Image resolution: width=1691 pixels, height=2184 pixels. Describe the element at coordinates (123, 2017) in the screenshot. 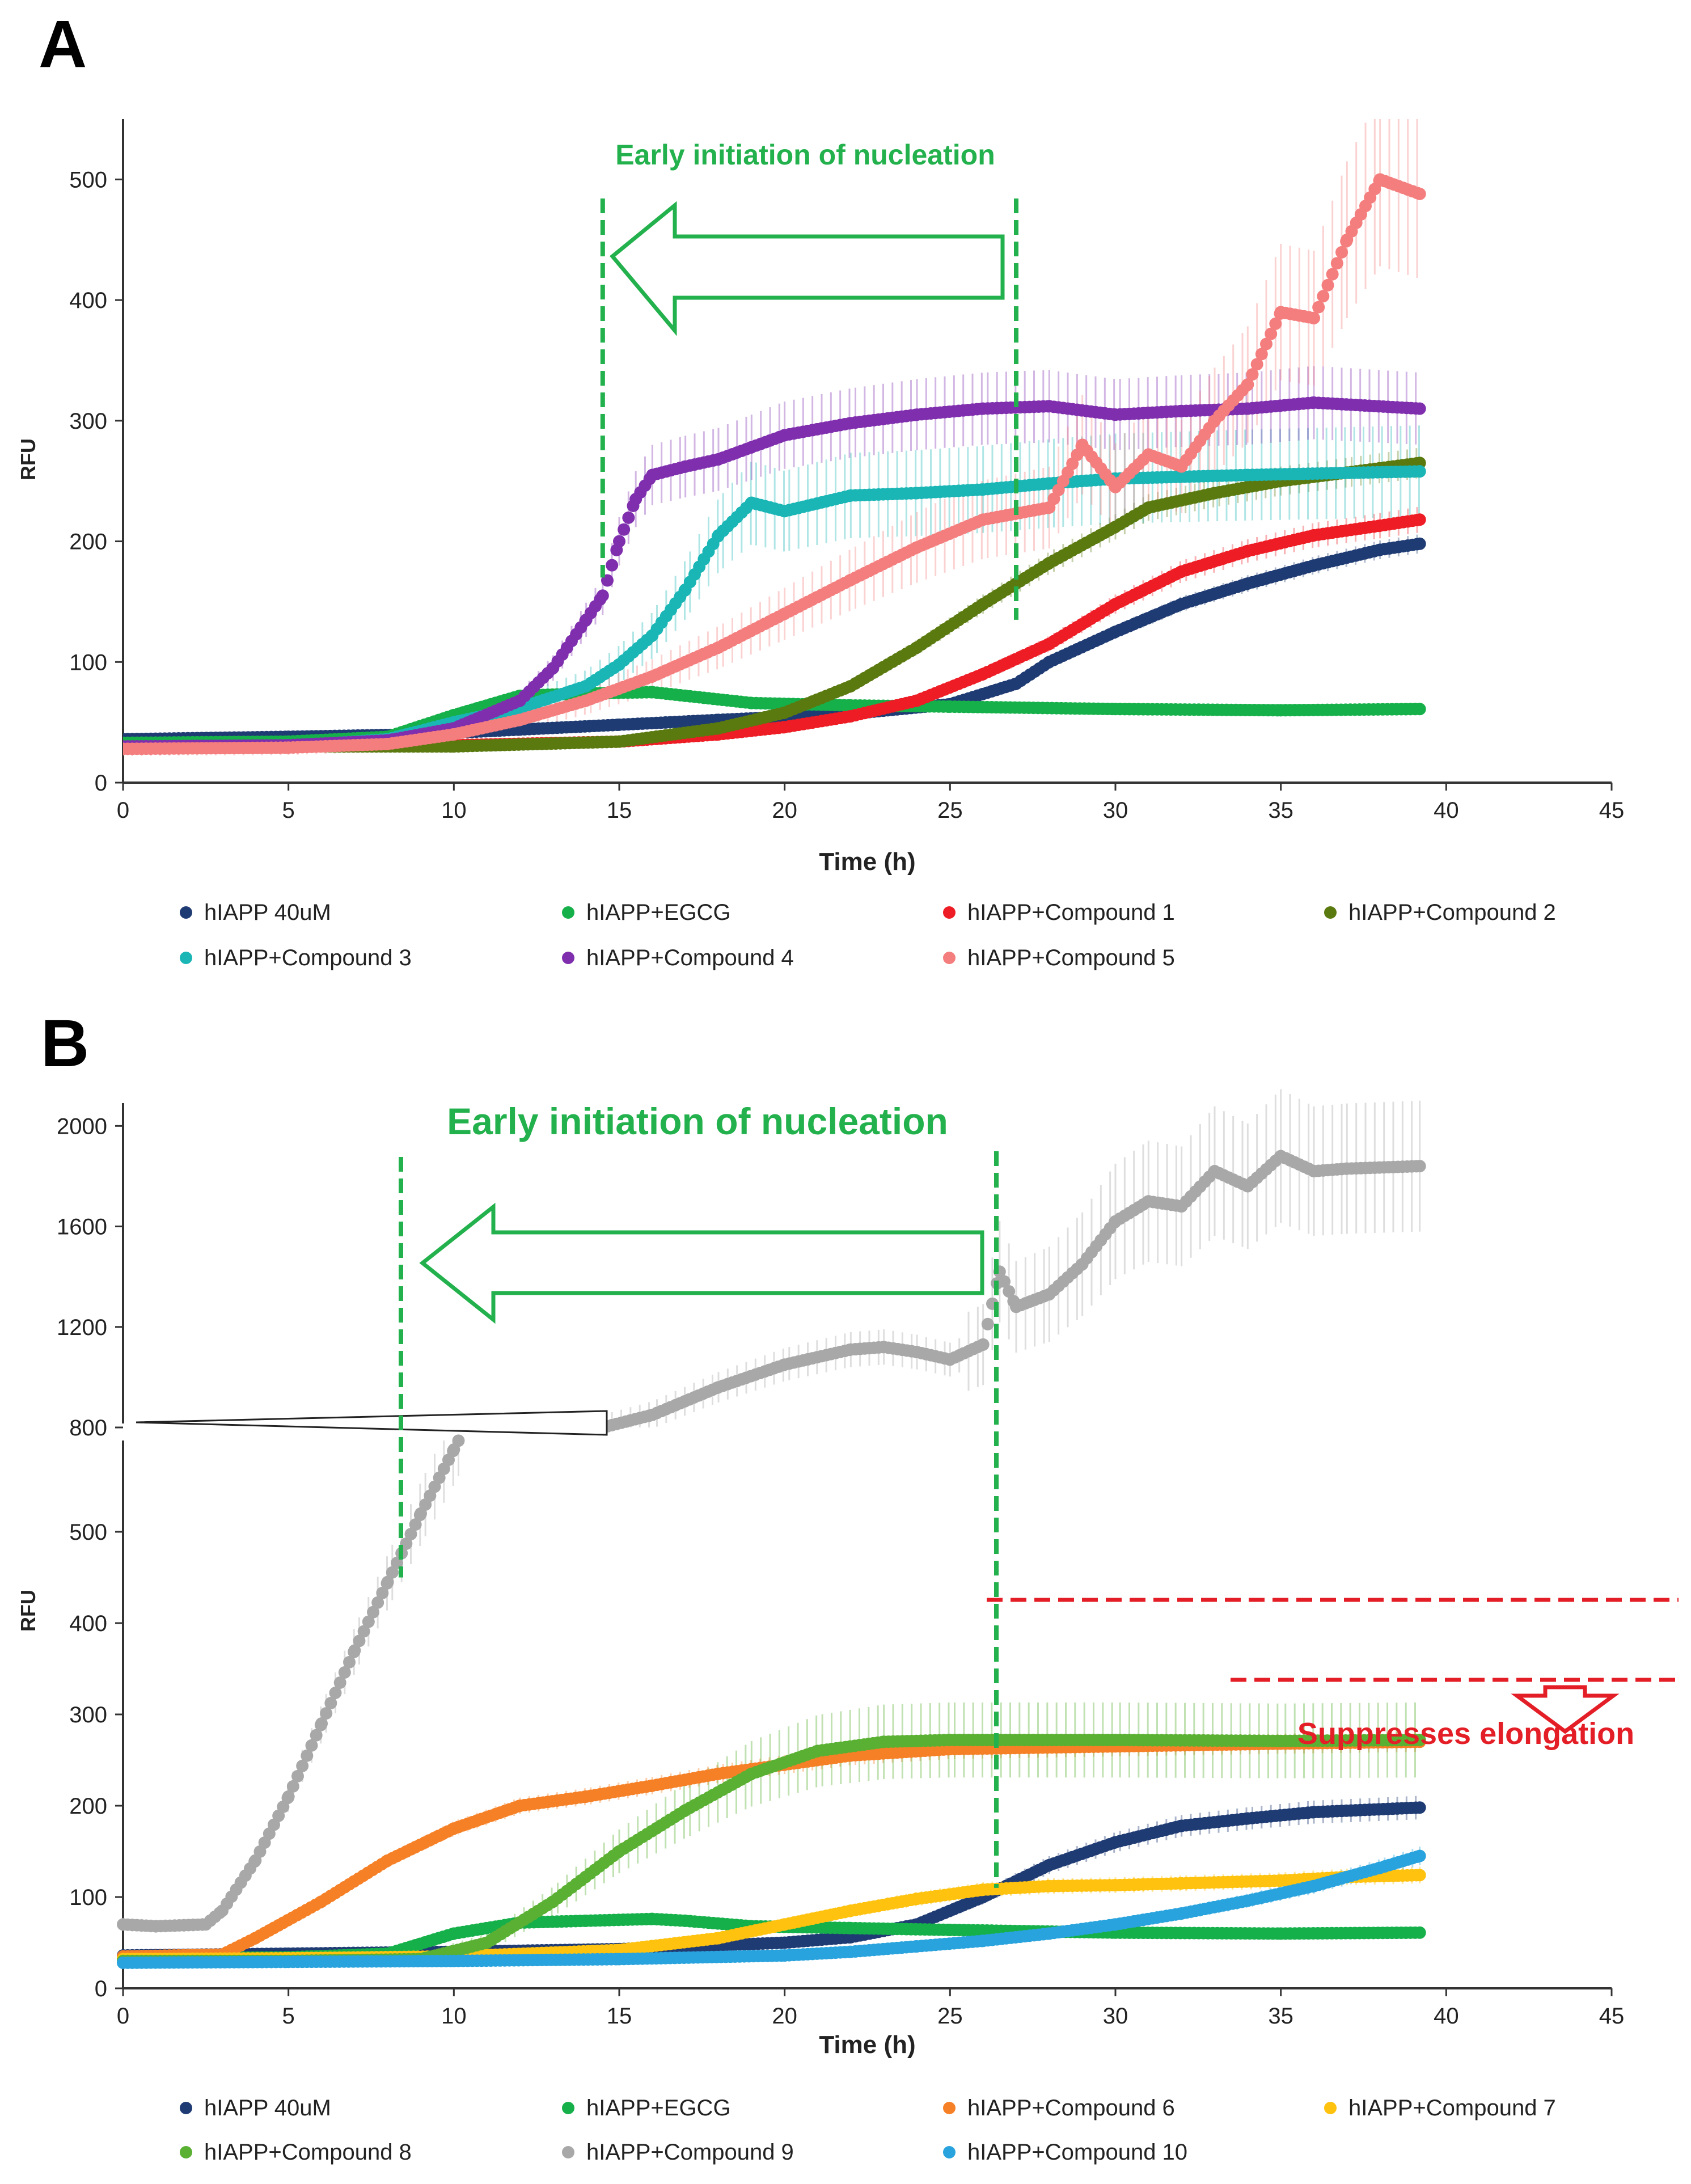

I see `panel-b-x-tick-label: 0` at that location.